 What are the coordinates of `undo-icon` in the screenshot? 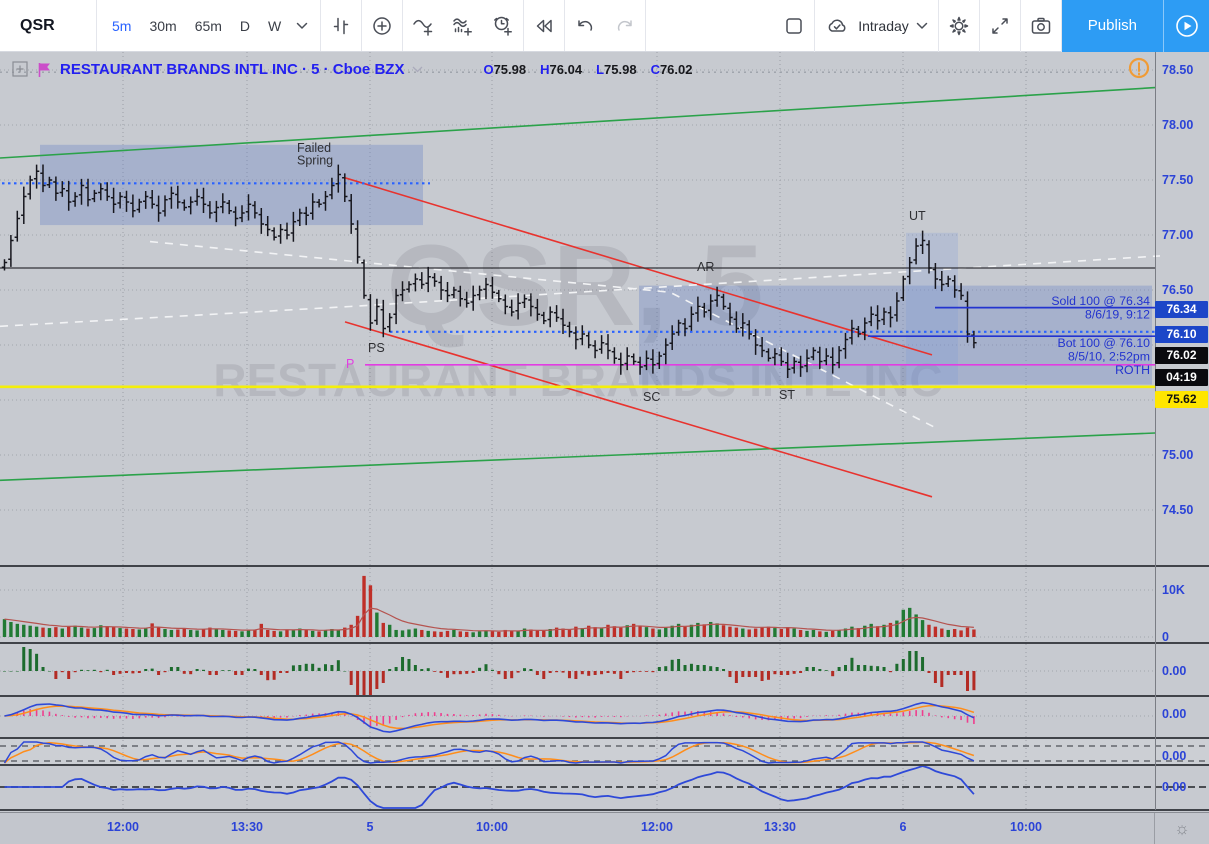 It's located at (585, 26).